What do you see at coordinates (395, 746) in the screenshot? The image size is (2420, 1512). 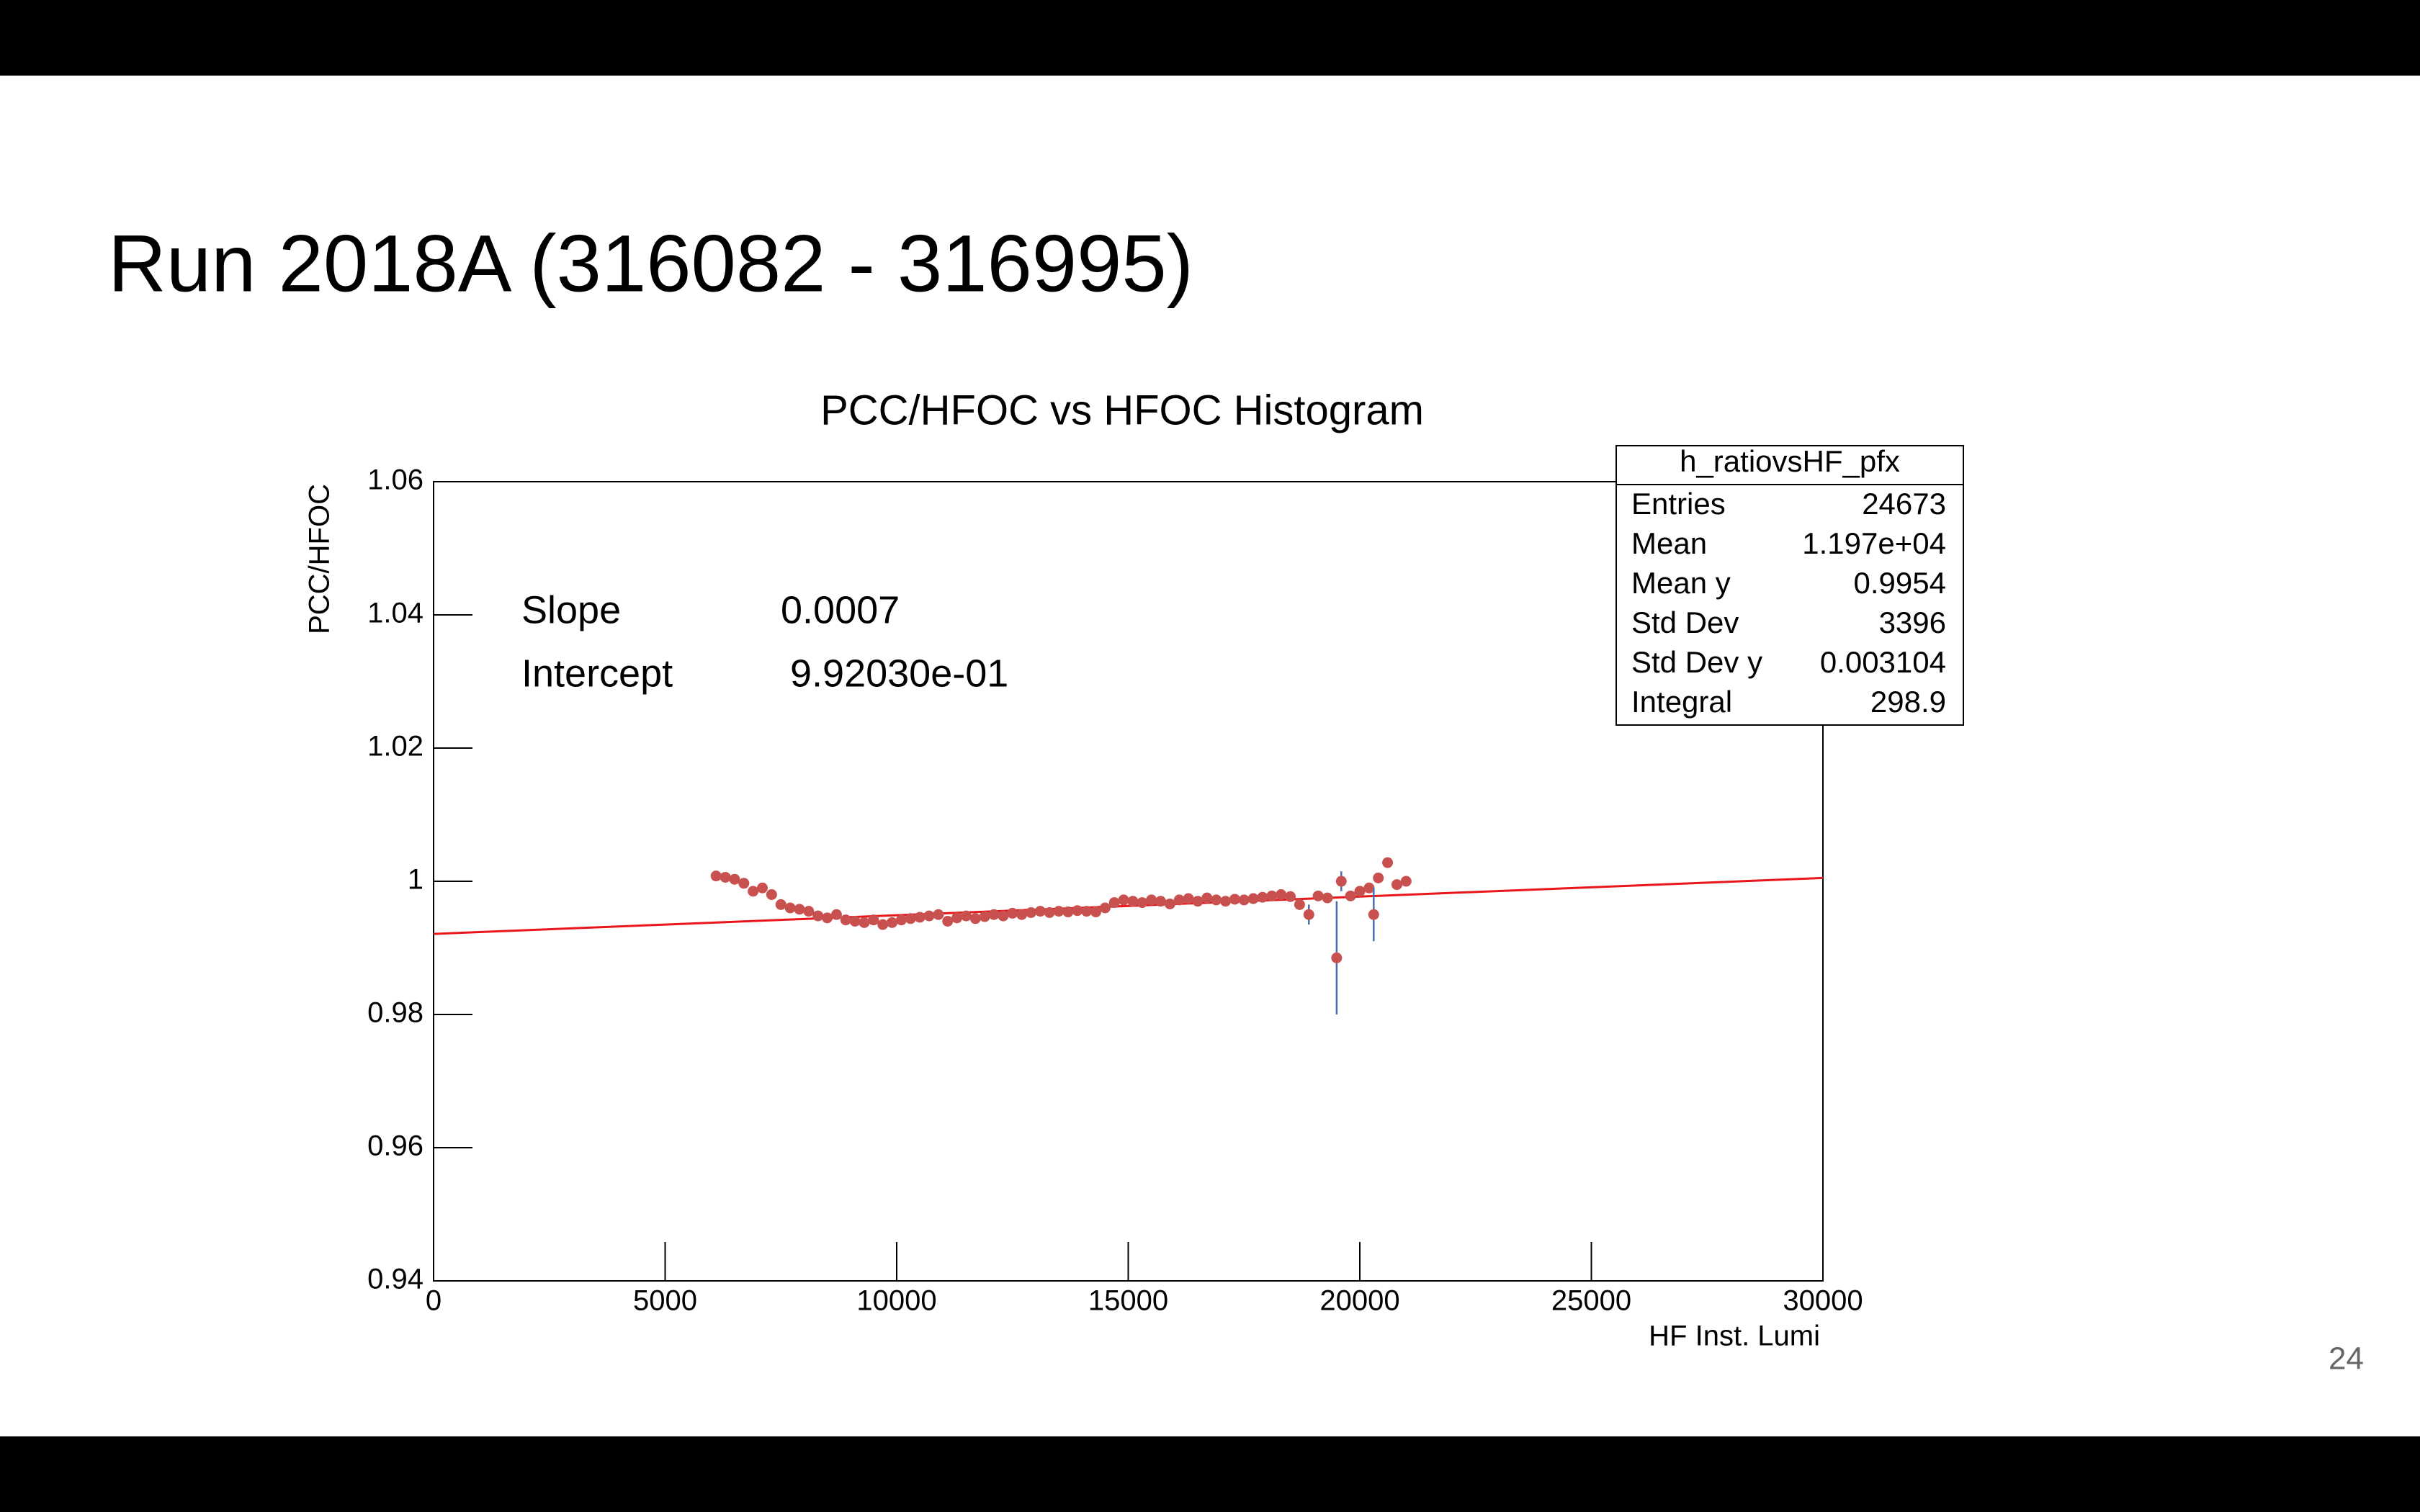 I see `y-tick-label: 1.02` at bounding box center [395, 746].